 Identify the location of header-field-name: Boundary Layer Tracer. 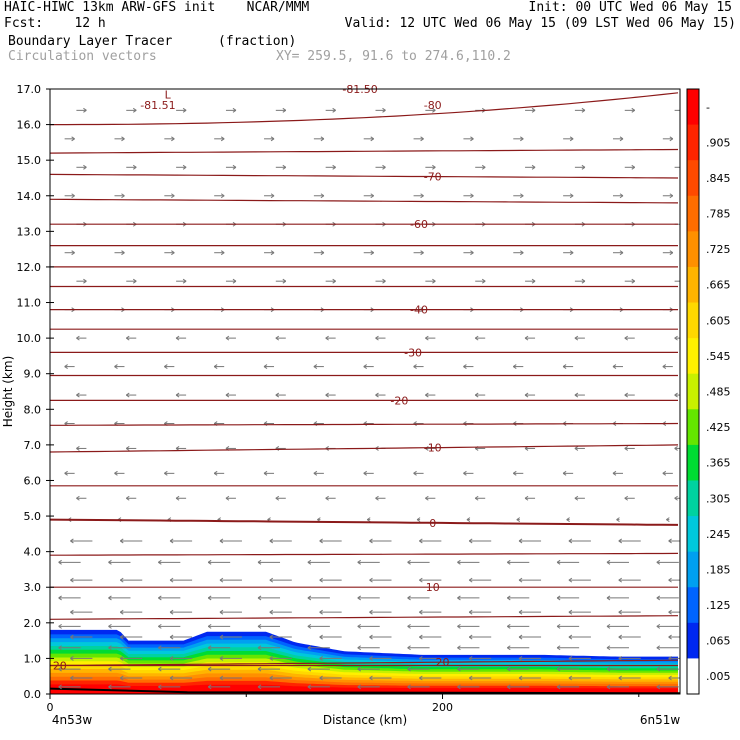
(90, 41).